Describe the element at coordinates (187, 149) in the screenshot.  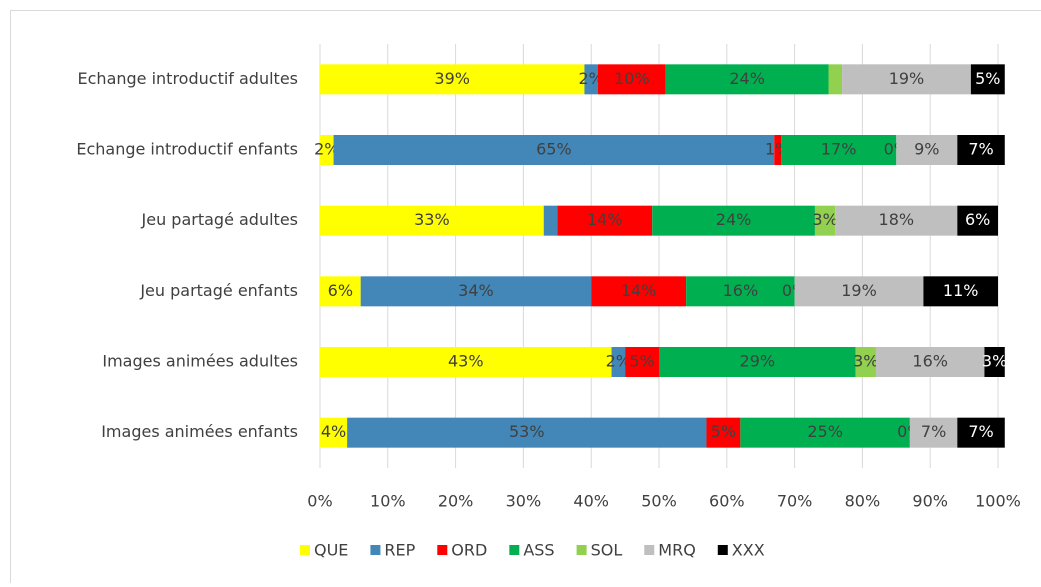
I see `y-tick-label: Echange introductif enfants` at that location.